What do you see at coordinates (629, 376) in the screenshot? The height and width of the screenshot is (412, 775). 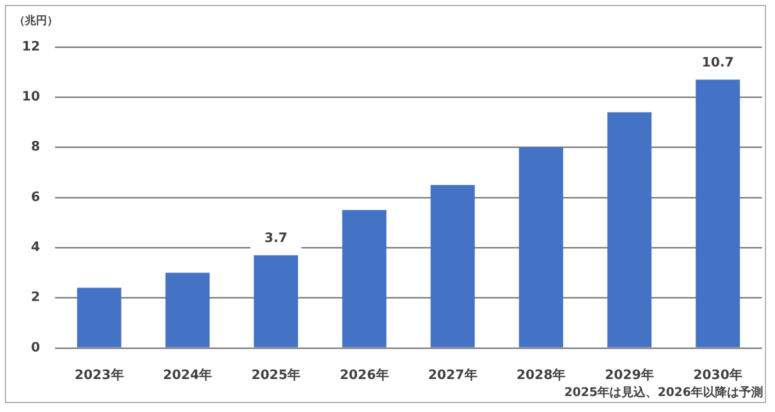 I see `x-tick-label: 2029年` at bounding box center [629, 376].